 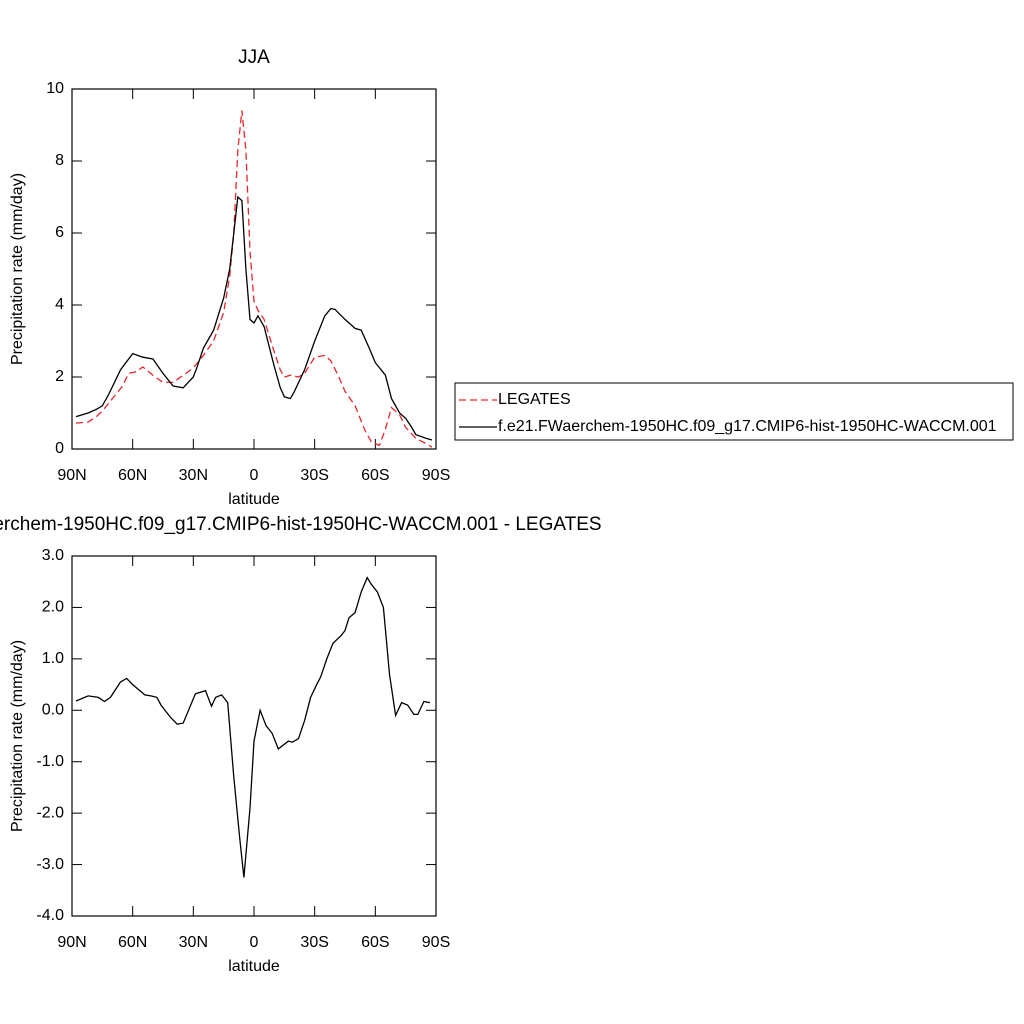 What do you see at coordinates (59, 232) in the screenshot?
I see `y-tick-label: 6` at bounding box center [59, 232].